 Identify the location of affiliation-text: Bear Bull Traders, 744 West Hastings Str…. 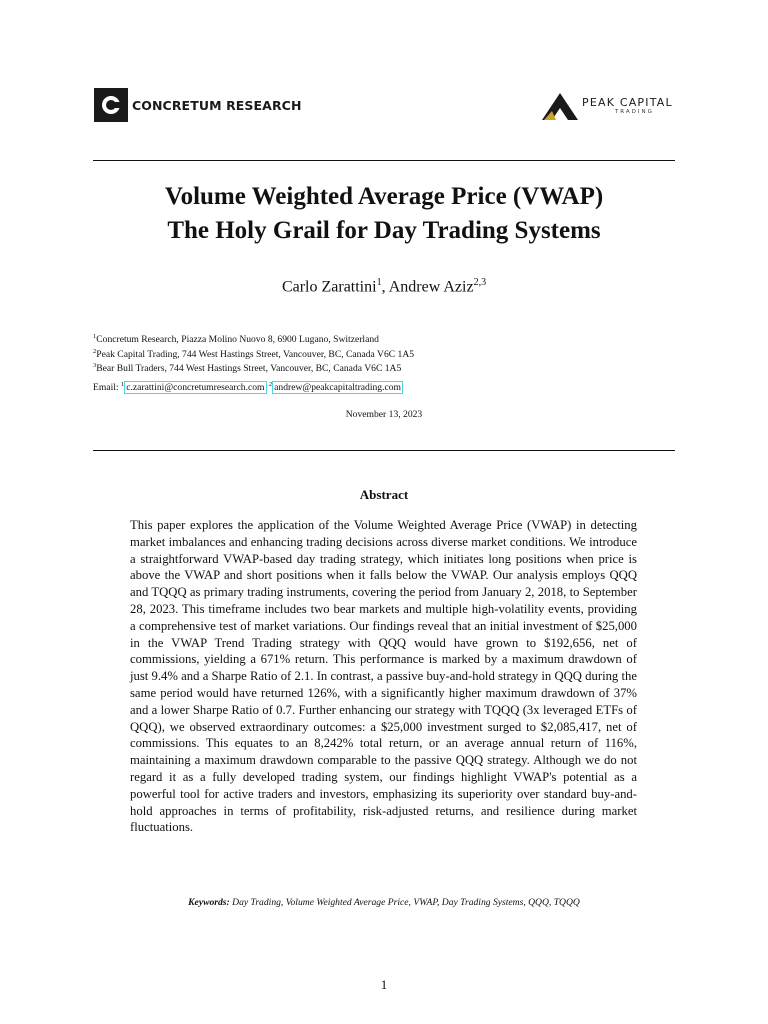
(249, 369).